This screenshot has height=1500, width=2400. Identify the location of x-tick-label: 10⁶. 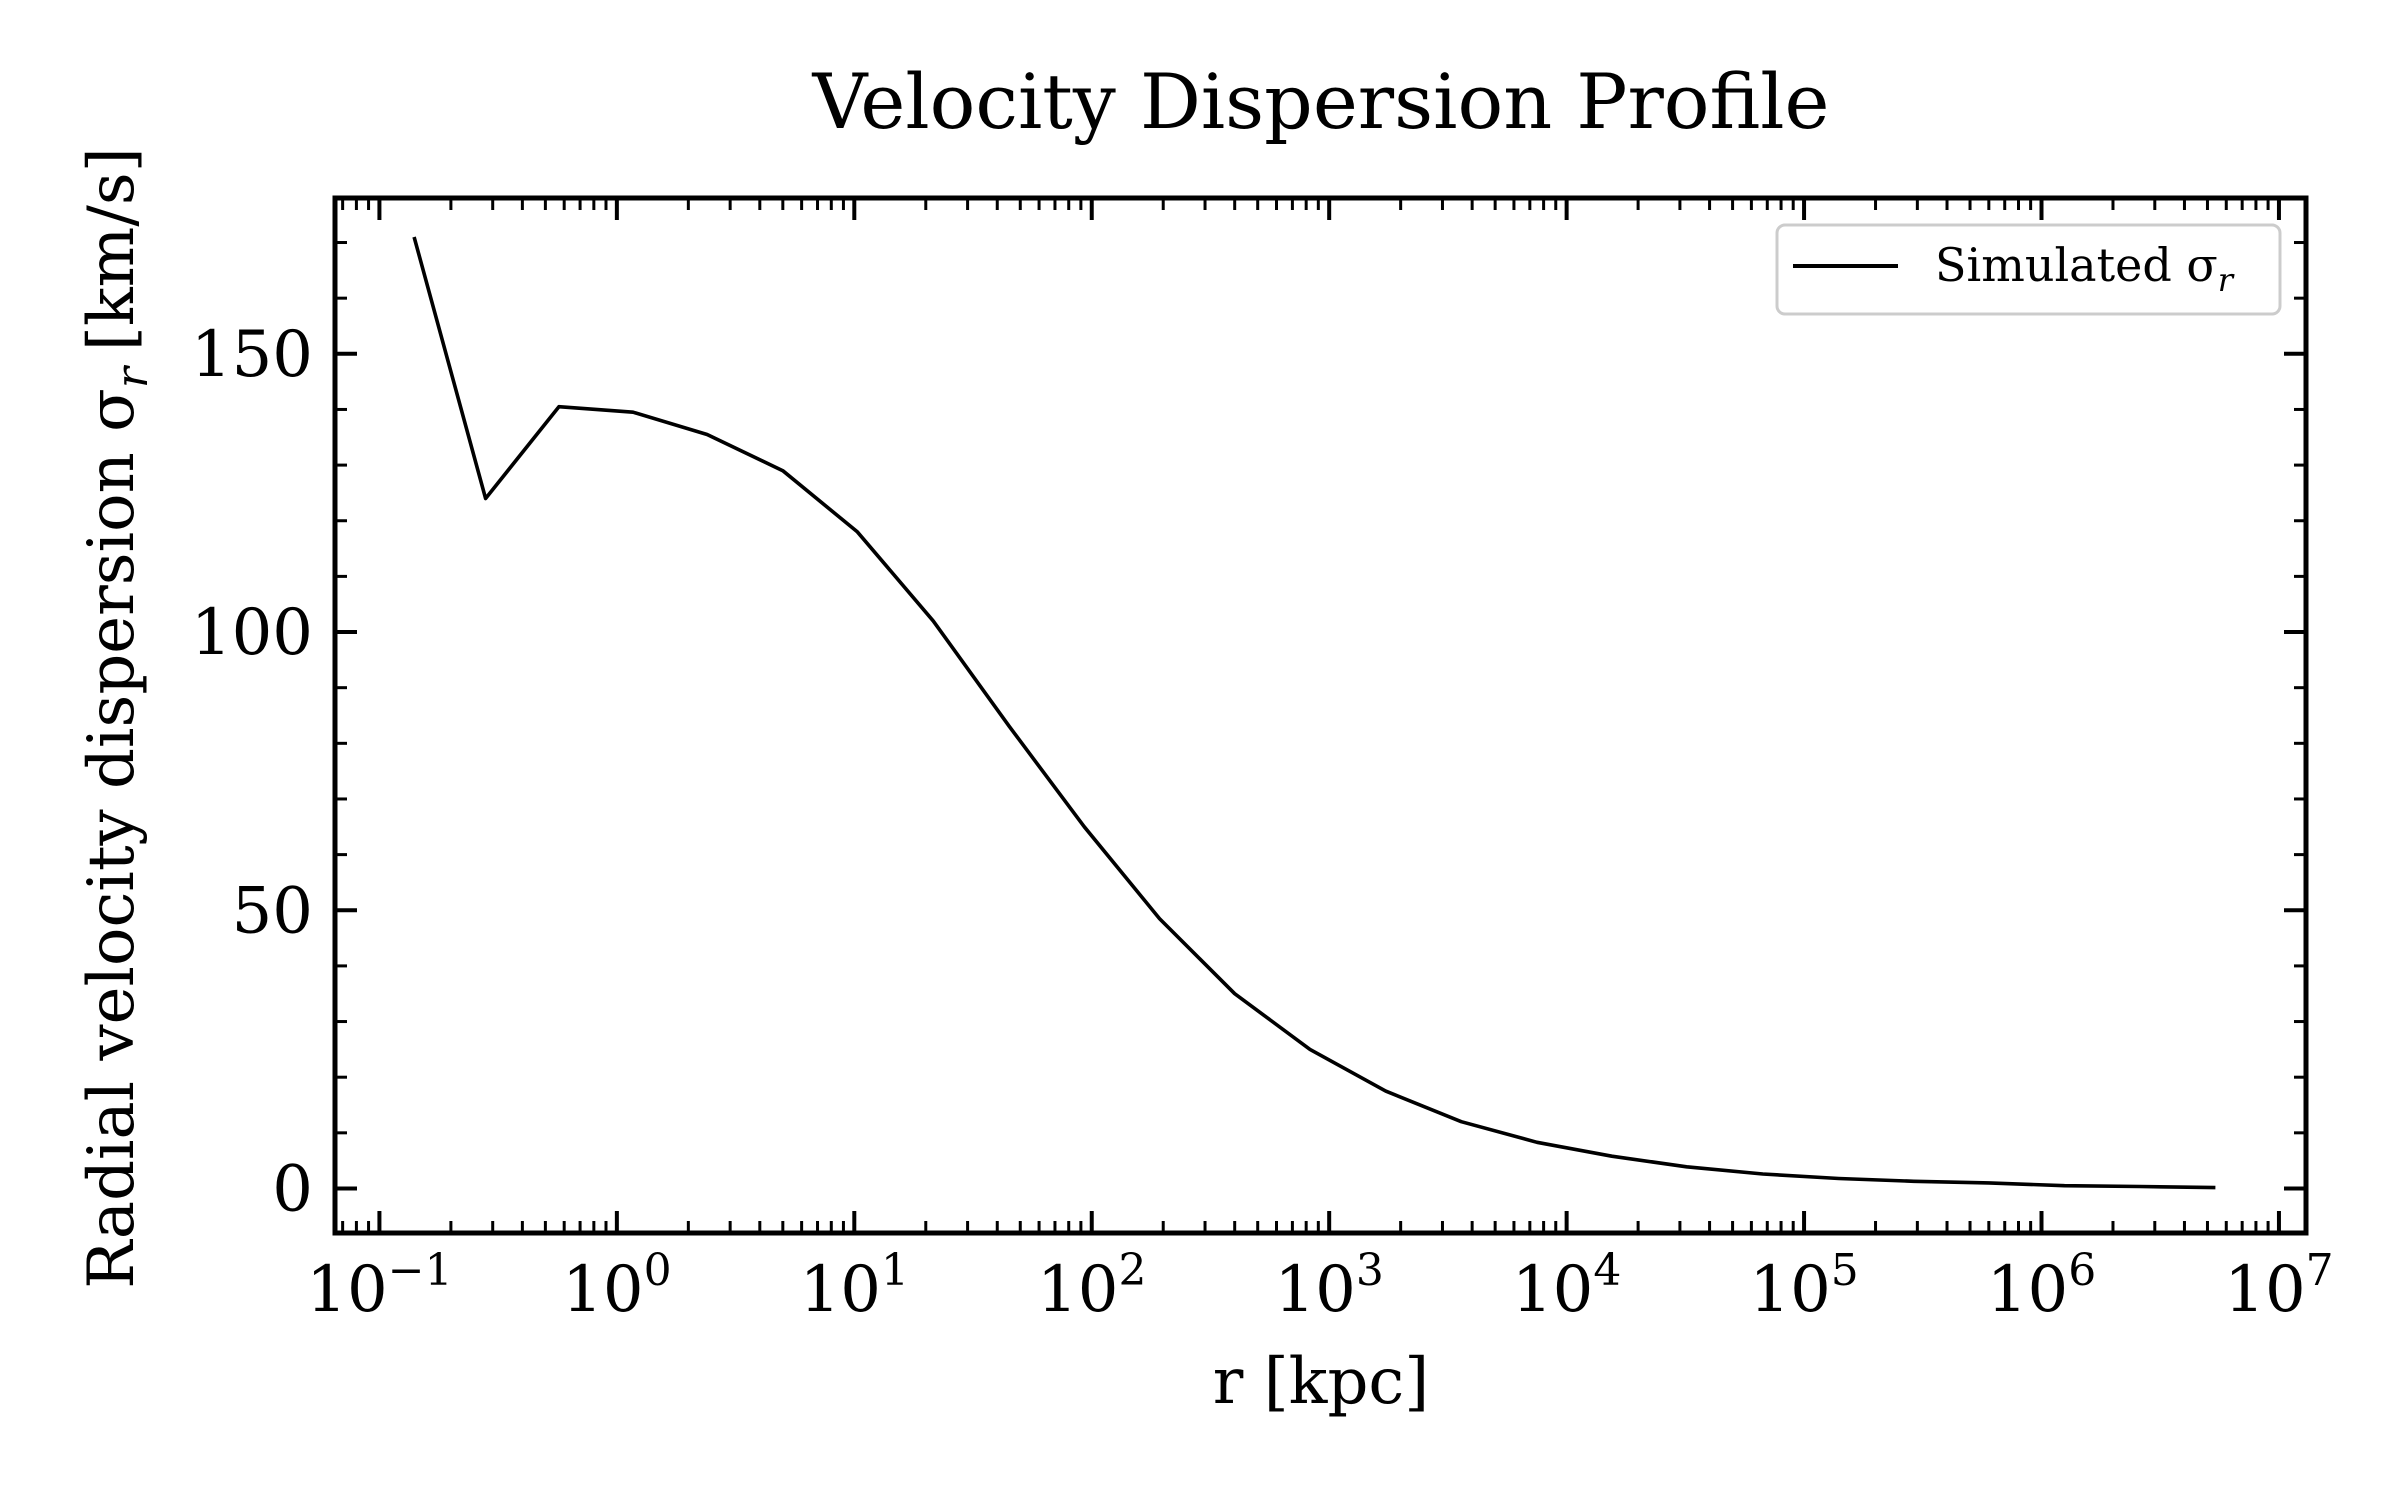
(2041, 1286).